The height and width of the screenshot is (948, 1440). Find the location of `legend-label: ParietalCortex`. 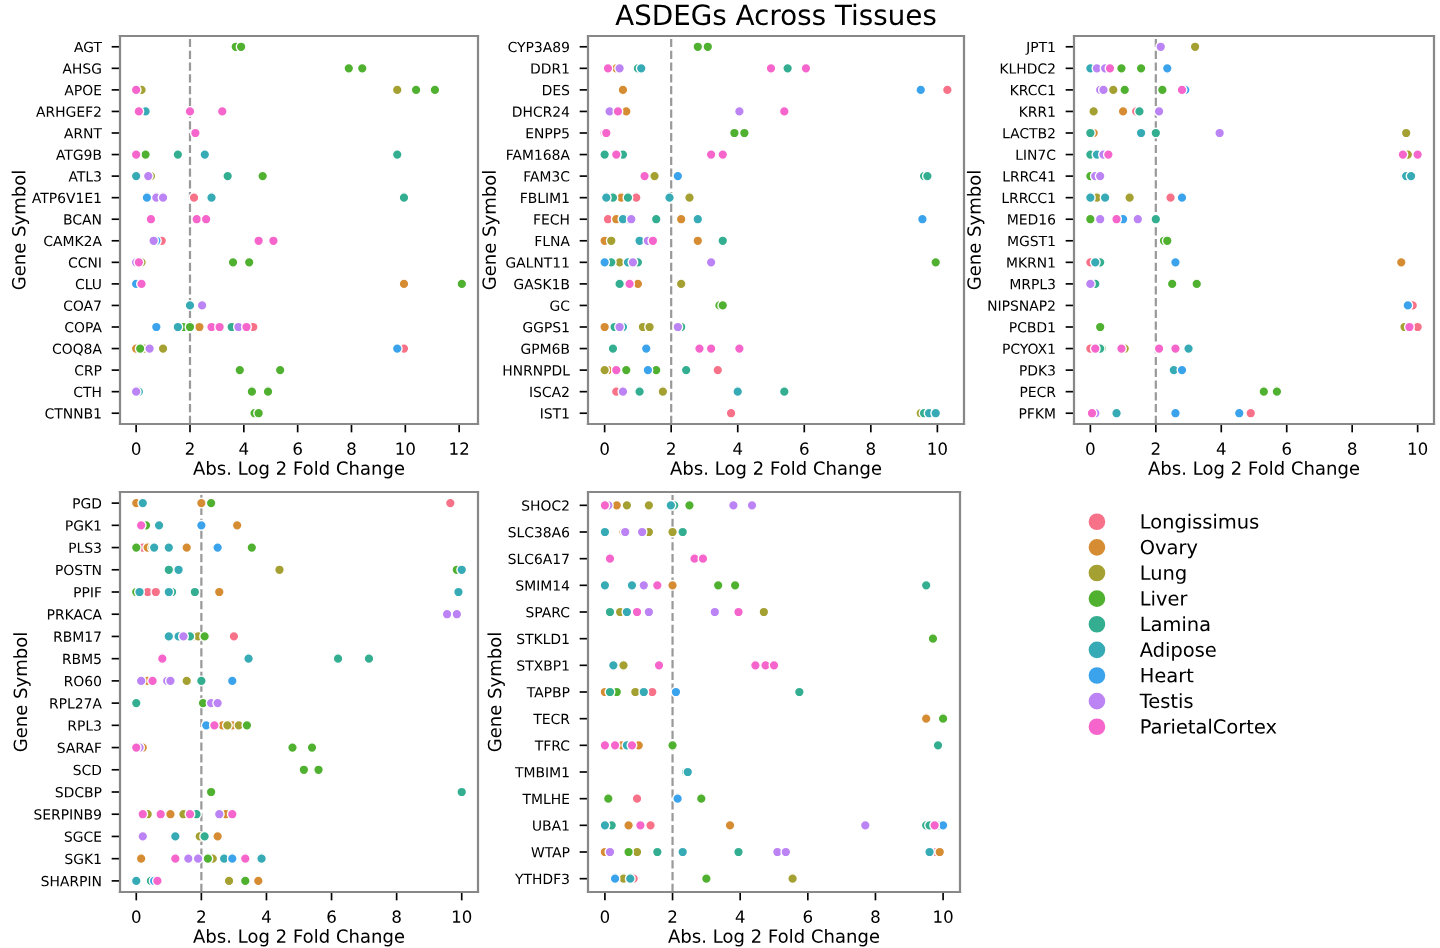

legend-label: ParietalCortex is located at coordinates (1209, 726).